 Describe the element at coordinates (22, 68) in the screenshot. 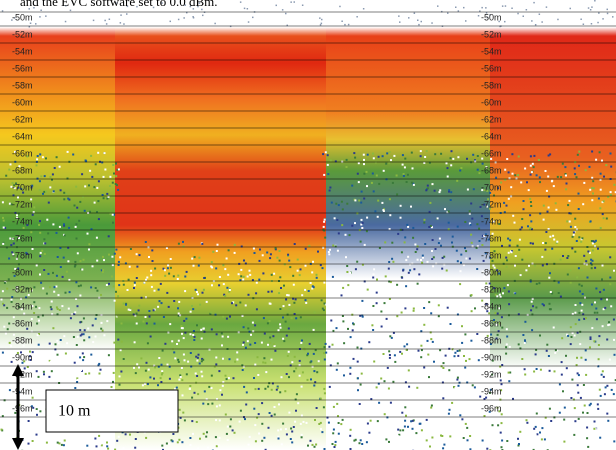

I see `depth-label: -56m` at that location.